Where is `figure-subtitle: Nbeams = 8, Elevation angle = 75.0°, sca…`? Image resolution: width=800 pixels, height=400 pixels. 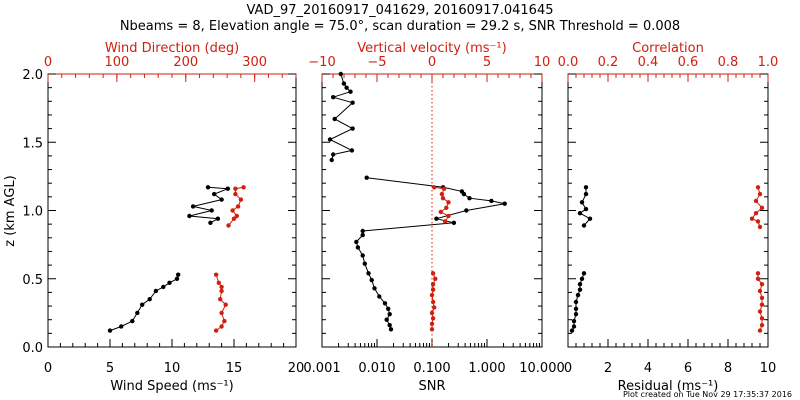
figure-subtitle: Nbeams = 8, Elevation angle = 75.0°, sca… is located at coordinates (400, 26).